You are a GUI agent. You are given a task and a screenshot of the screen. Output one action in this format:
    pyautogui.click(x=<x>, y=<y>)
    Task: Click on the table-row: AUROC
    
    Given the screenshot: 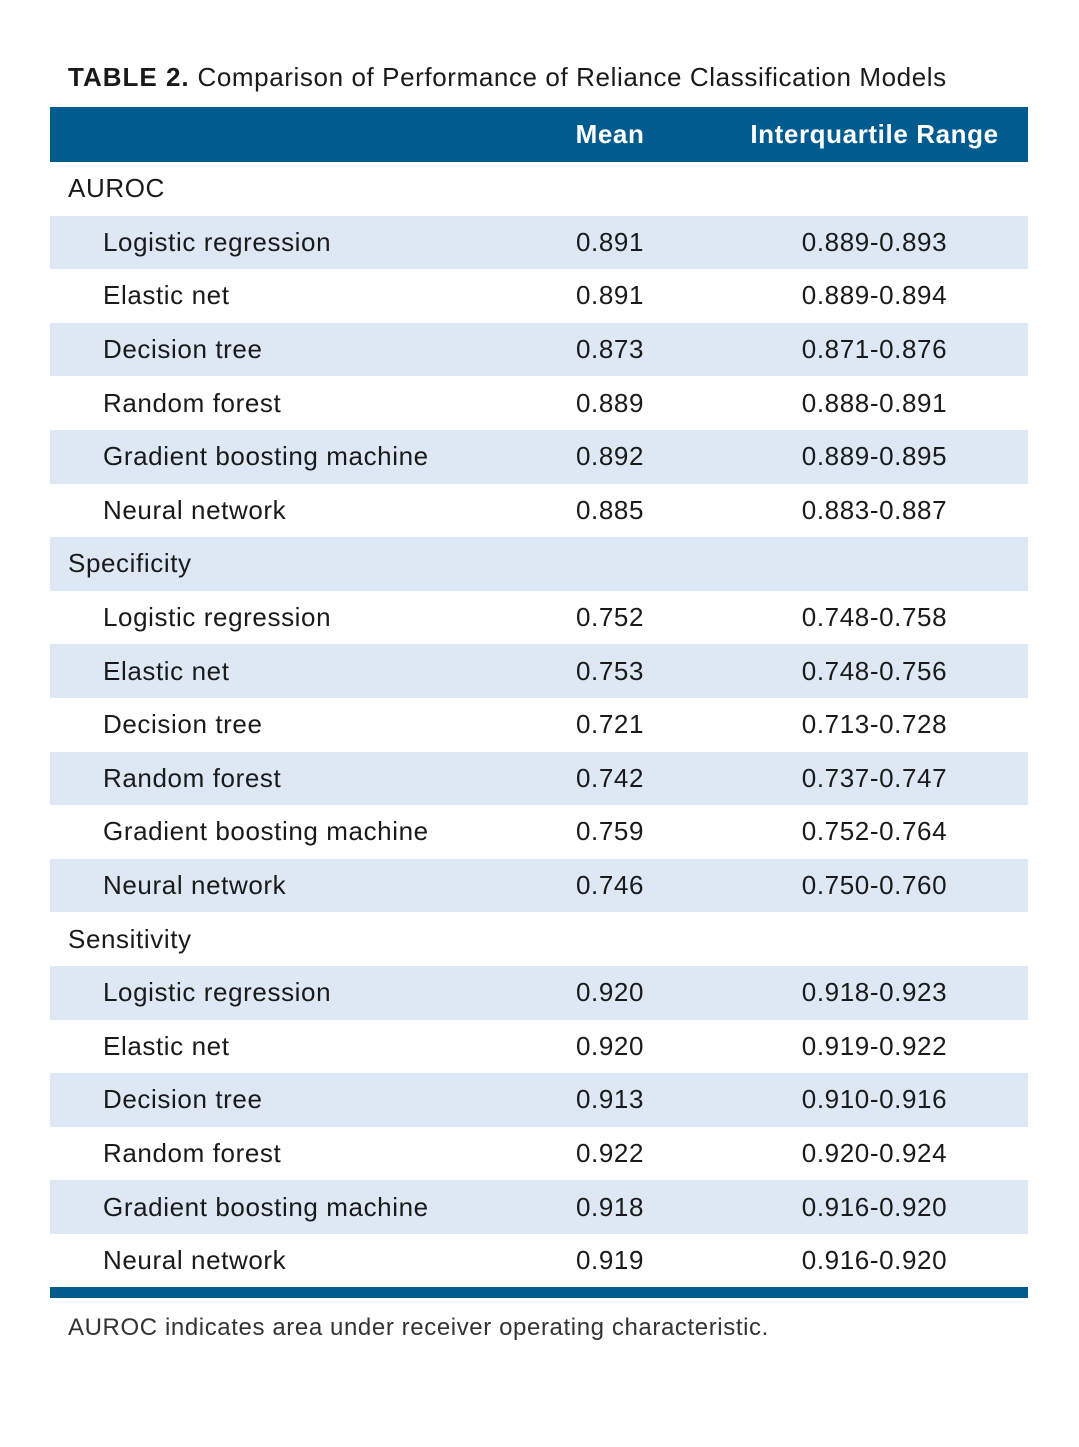 What is the action you would take?
    pyautogui.click(x=539, y=189)
    